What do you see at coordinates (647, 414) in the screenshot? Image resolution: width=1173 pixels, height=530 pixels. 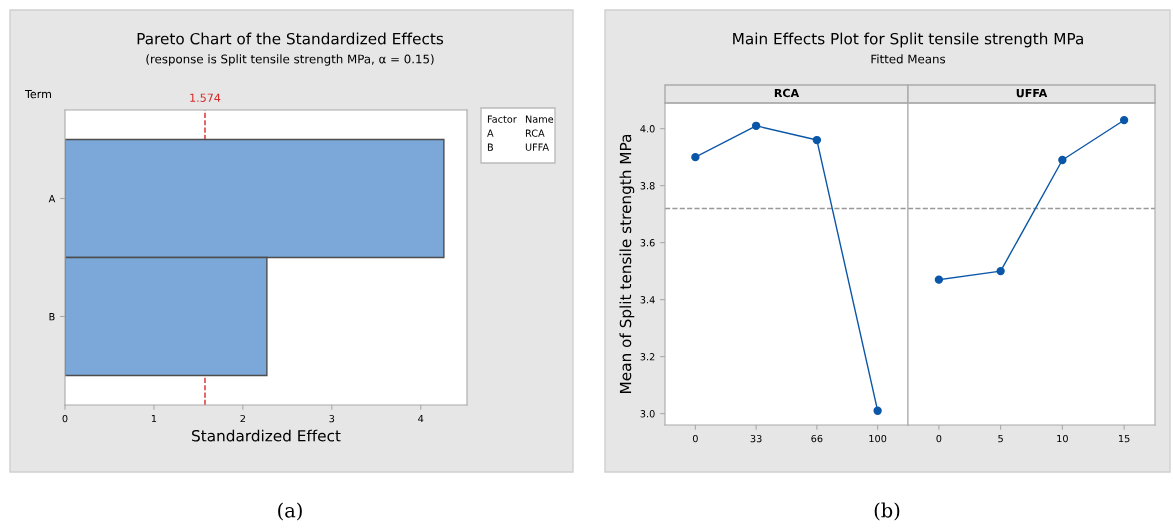 I see `y-tick-label: 3.0` at bounding box center [647, 414].